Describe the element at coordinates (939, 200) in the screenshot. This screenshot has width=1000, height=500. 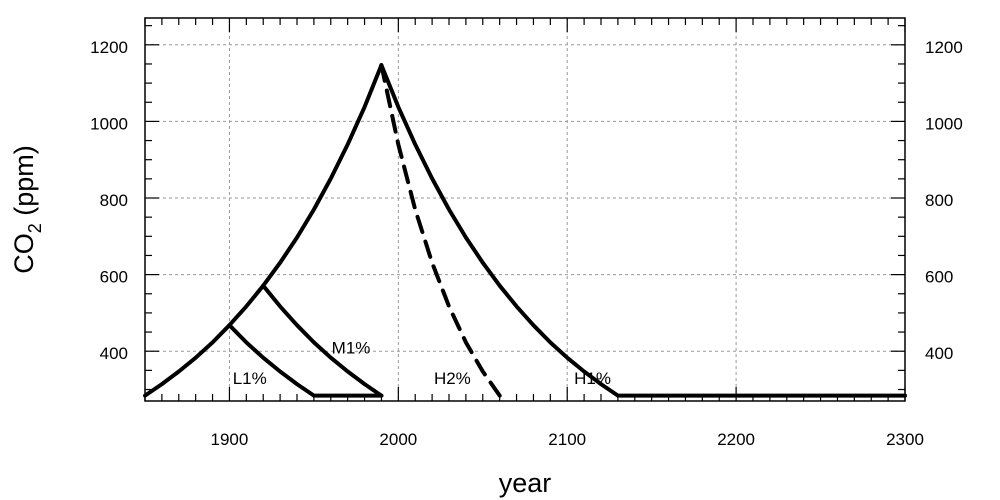
I see `y-tick-label-right: 800` at that location.